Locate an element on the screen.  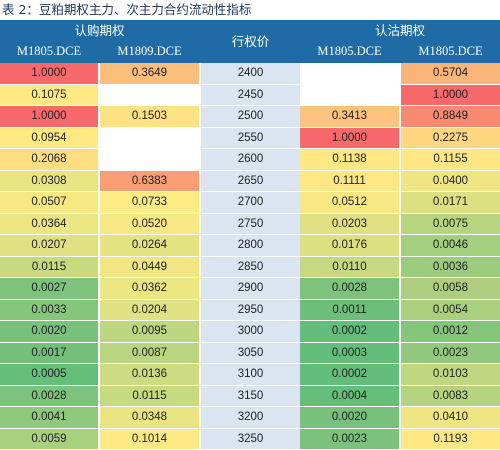
put-main-header: M1805.DCE is located at coordinates (349, 51).